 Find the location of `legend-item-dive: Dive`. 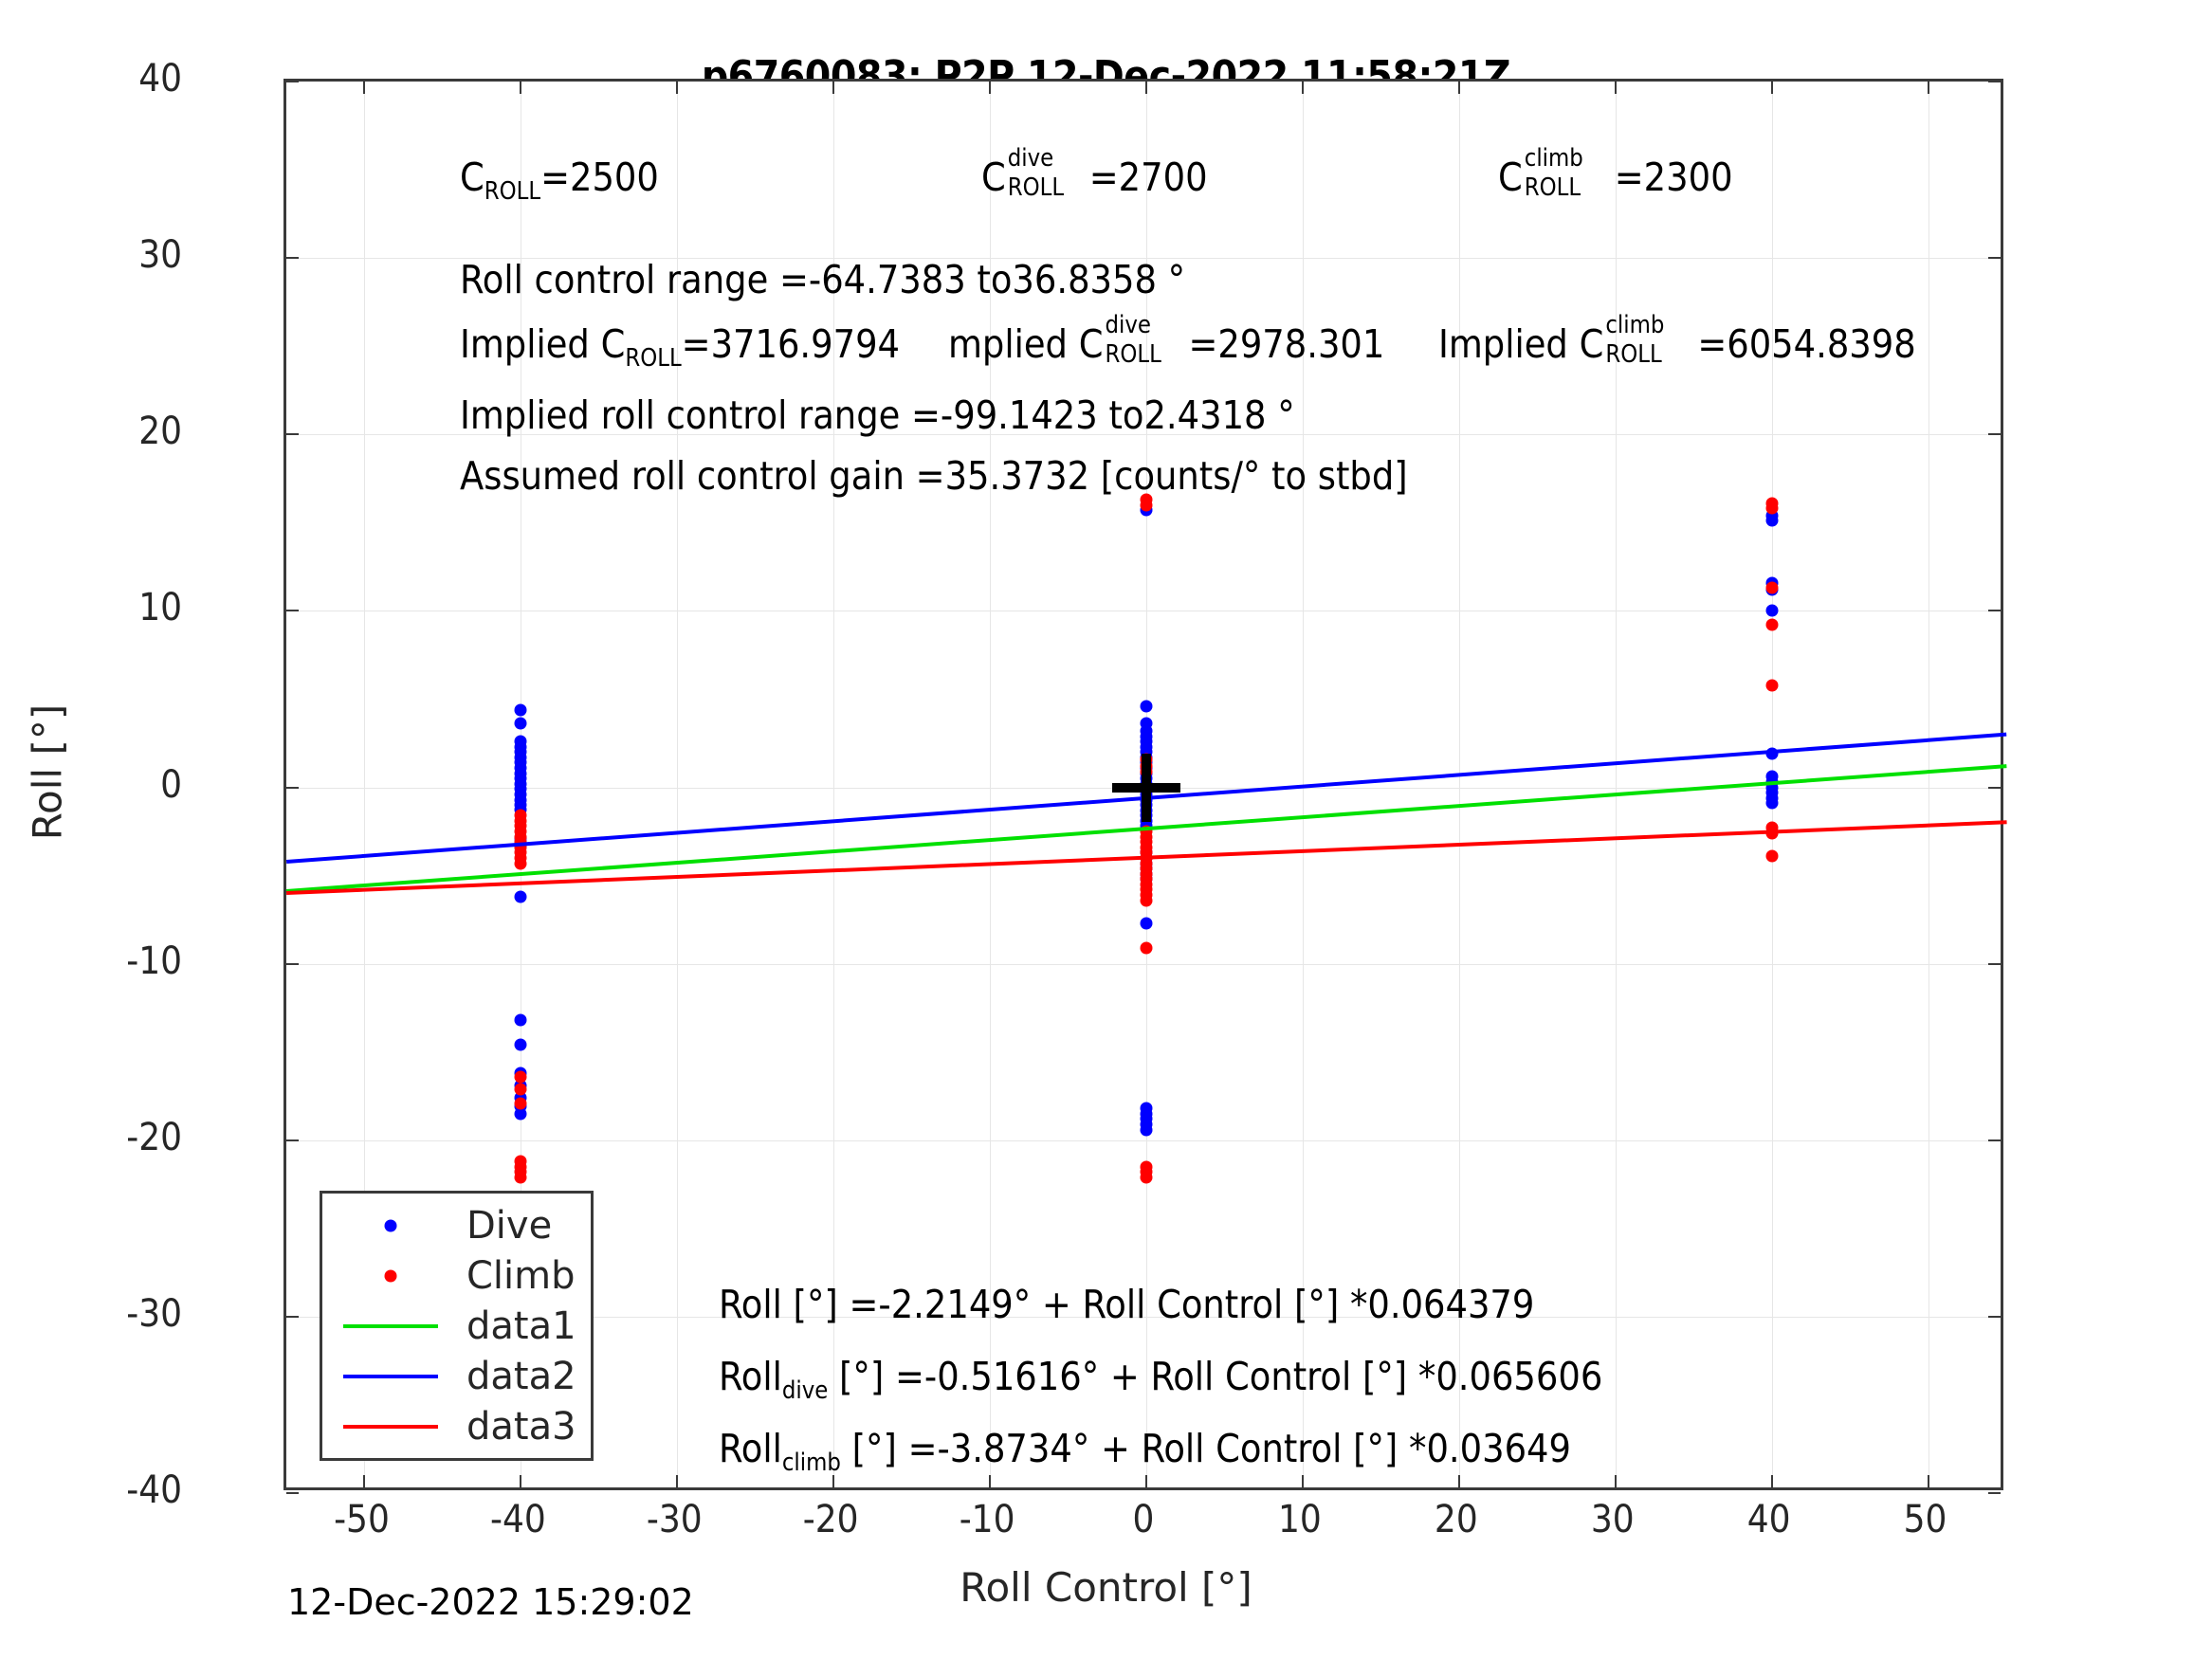

legend-item-dive: Dive is located at coordinates (456, 1225).